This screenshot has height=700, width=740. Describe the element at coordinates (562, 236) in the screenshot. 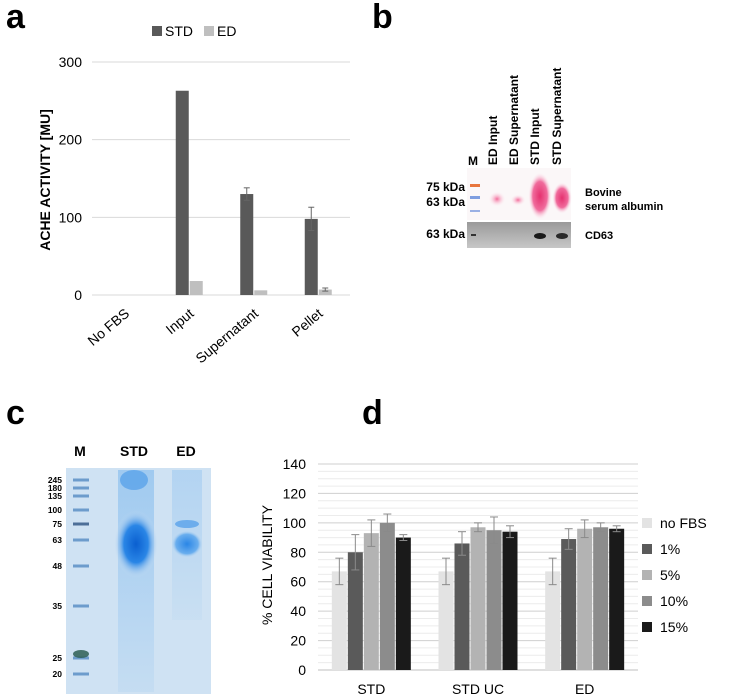

I see `blot-cd63-band-std-supernatant` at that location.